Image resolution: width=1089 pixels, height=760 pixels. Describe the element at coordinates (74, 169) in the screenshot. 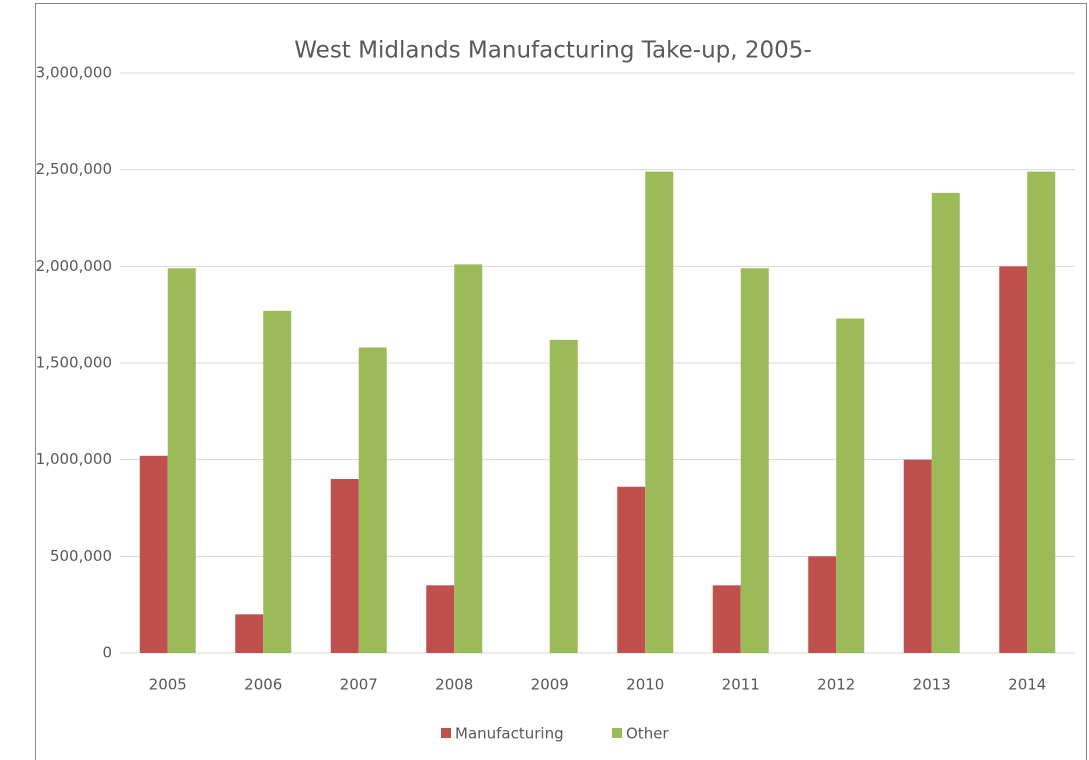

I see `y-tick-label: 2,500,000` at that location.